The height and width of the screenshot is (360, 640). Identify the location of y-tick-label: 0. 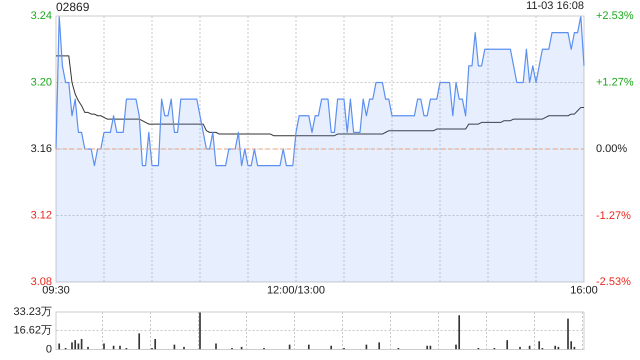
(49, 349).